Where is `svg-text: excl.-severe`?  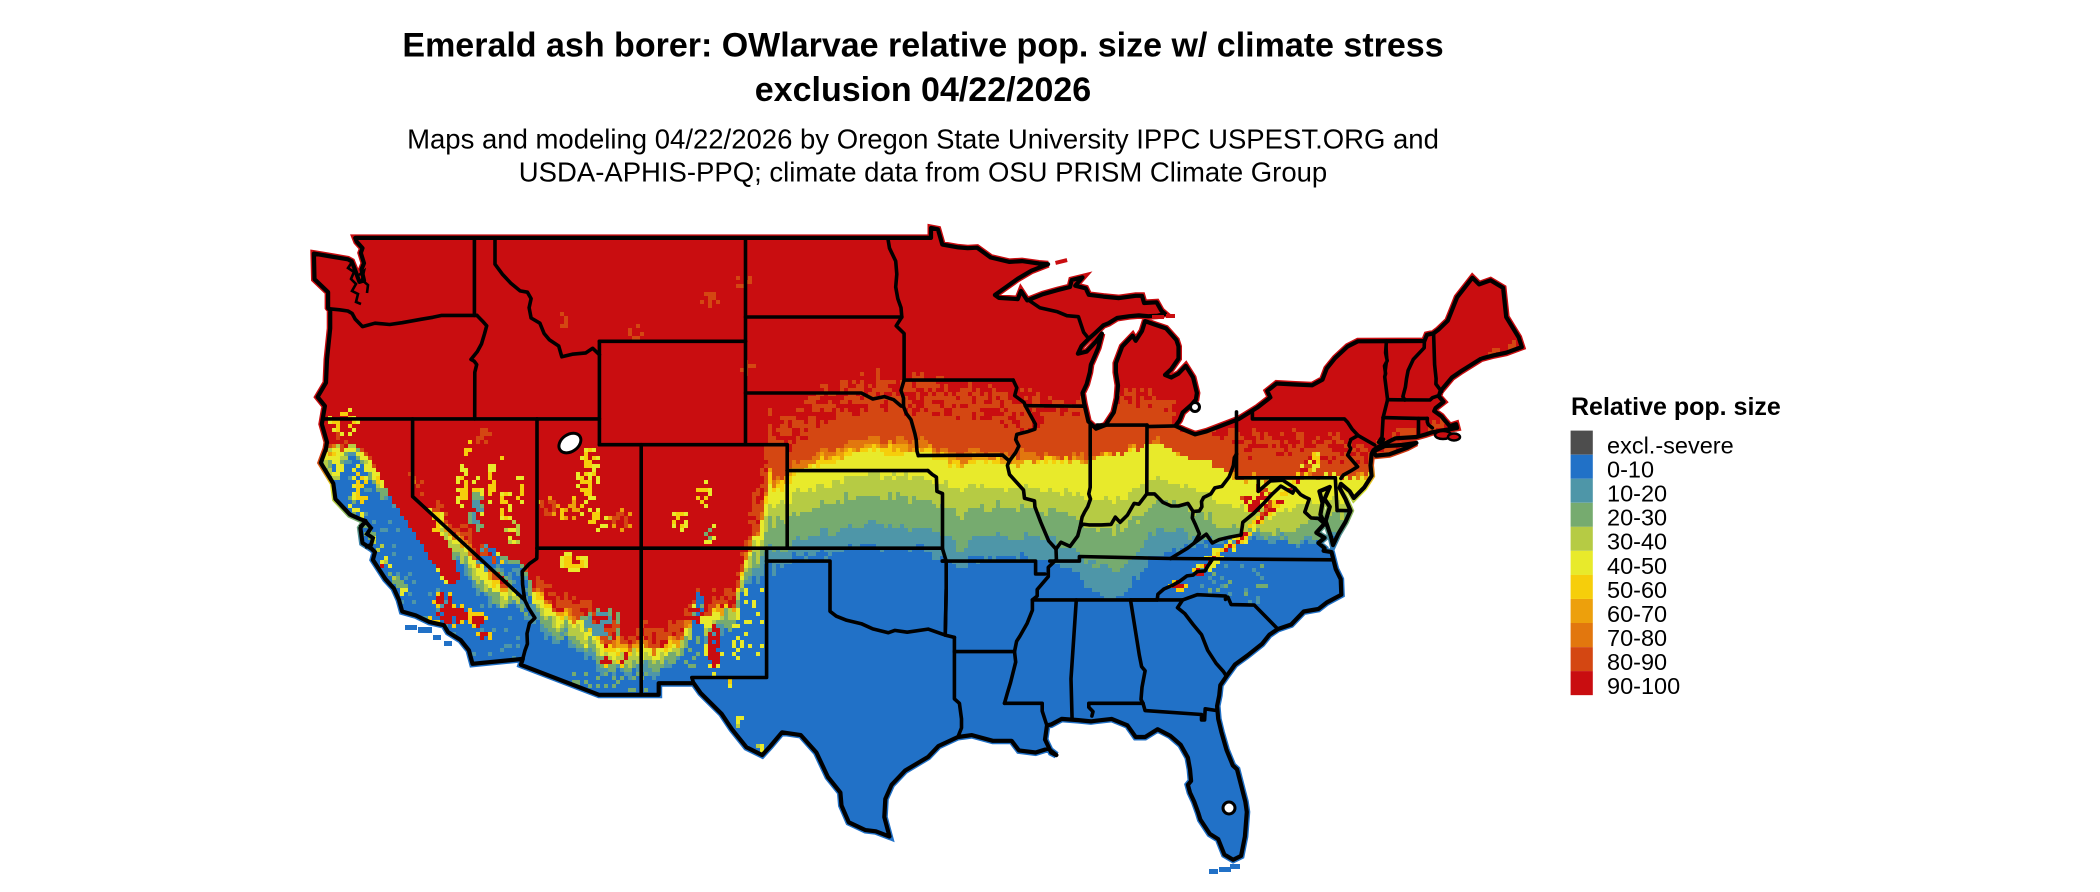
svg-text: excl.-severe is located at coordinates (1670, 446).